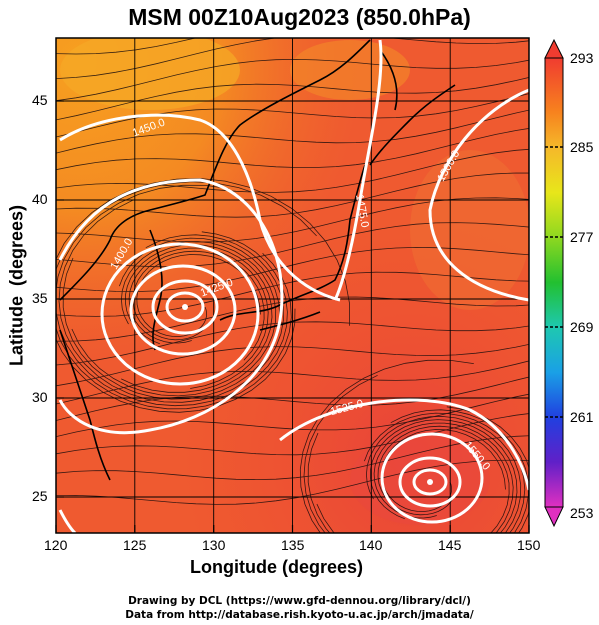 Image resolution: width=599 pixels, height=625 pixels. What do you see at coordinates (582, 237) in the screenshot?
I see `colorbar-label: 277` at bounding box center [582, 237].